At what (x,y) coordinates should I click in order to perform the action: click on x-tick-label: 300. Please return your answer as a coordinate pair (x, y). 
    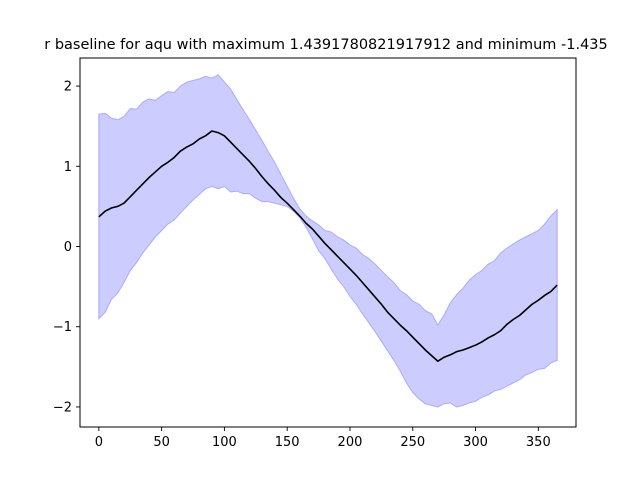
    Looking at the image, I should click on (475, 442).